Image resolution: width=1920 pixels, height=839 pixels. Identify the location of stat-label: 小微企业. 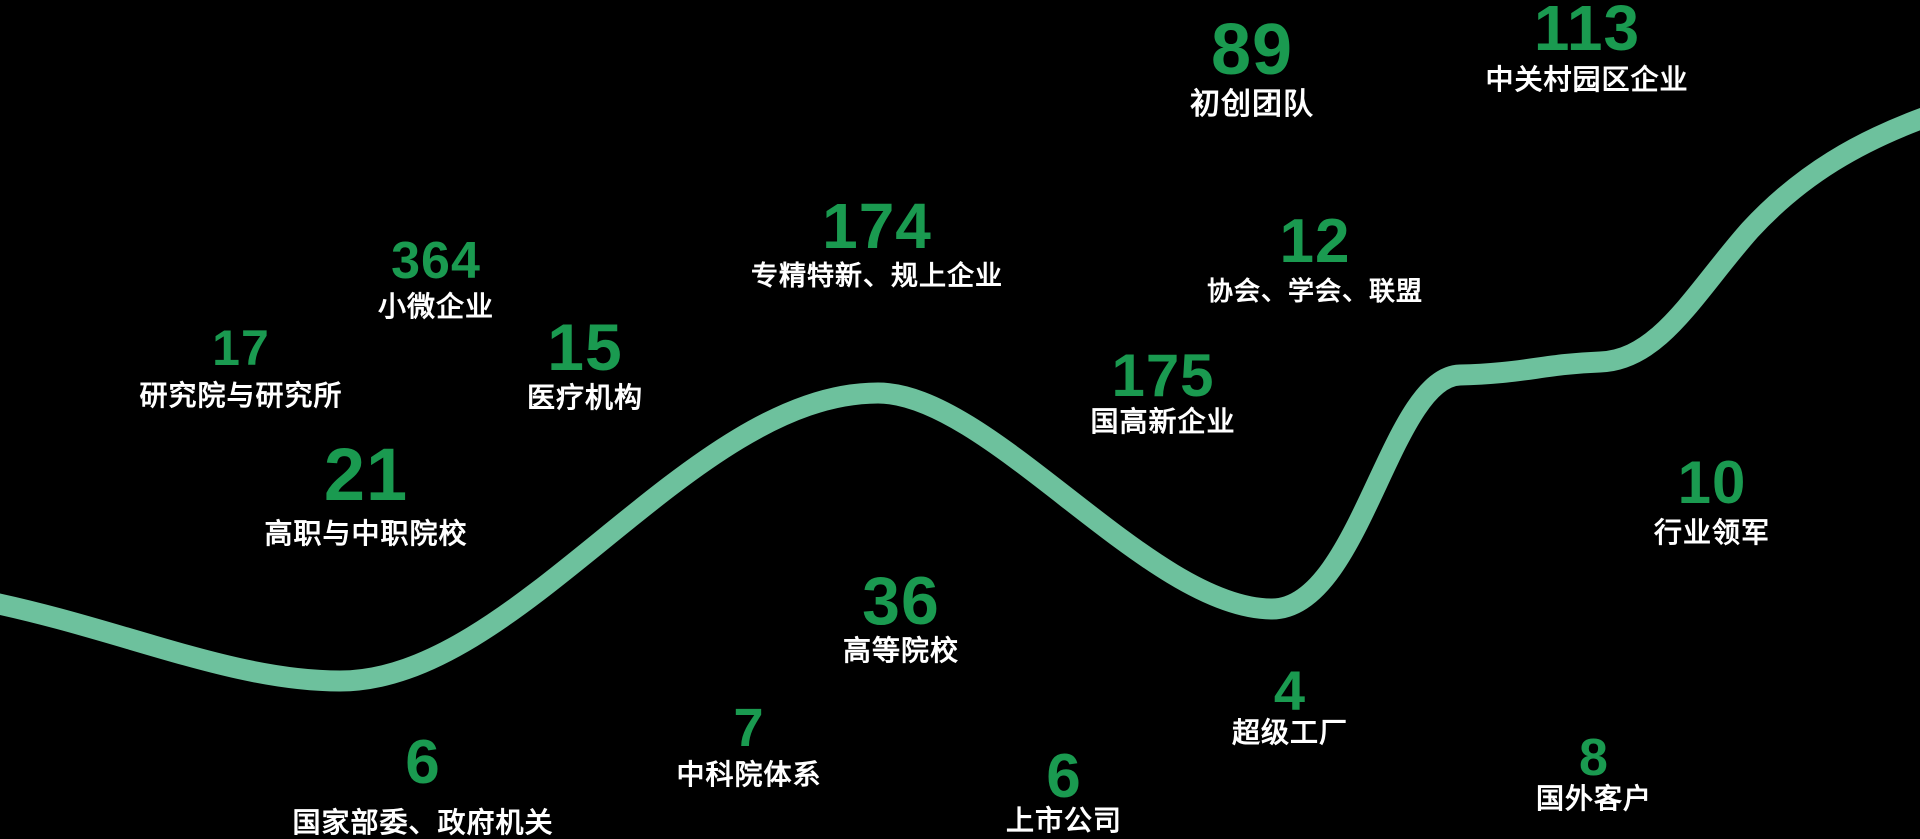
(436, 306).